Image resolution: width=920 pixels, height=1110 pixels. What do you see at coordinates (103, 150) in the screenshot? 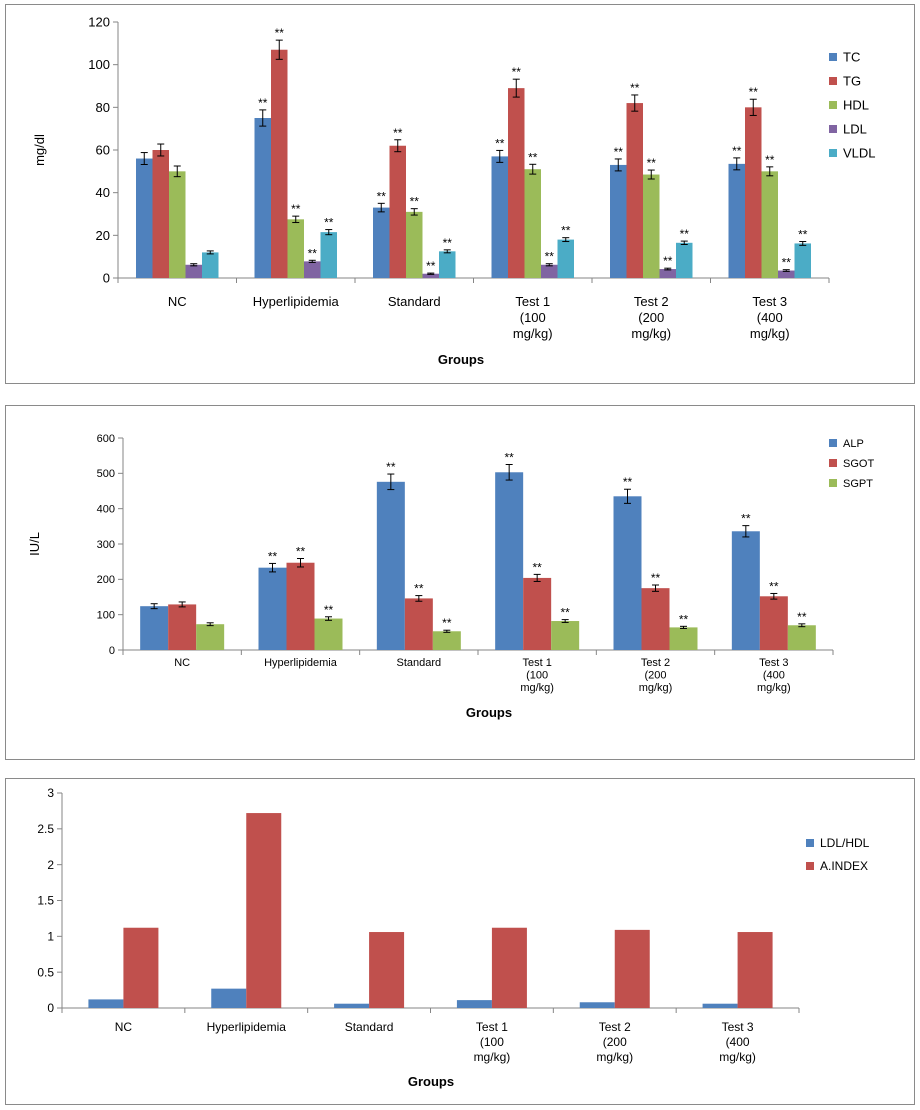
I see `y-tick-label: 60` at bounding box center [103, 150].